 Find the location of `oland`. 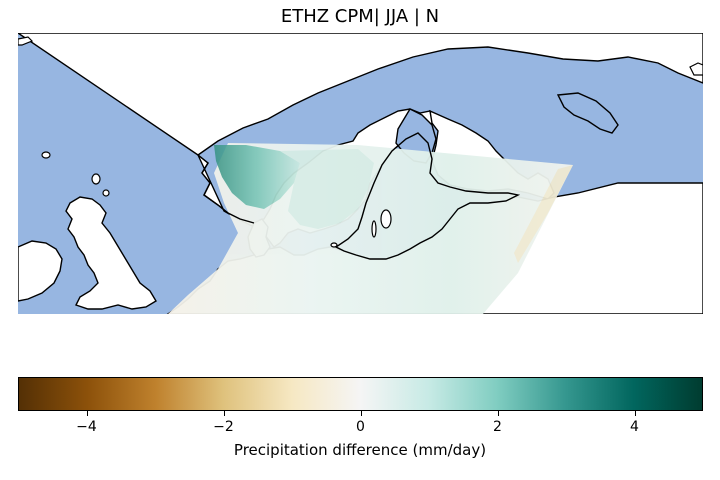

oland is located at coordinates (374, 229).